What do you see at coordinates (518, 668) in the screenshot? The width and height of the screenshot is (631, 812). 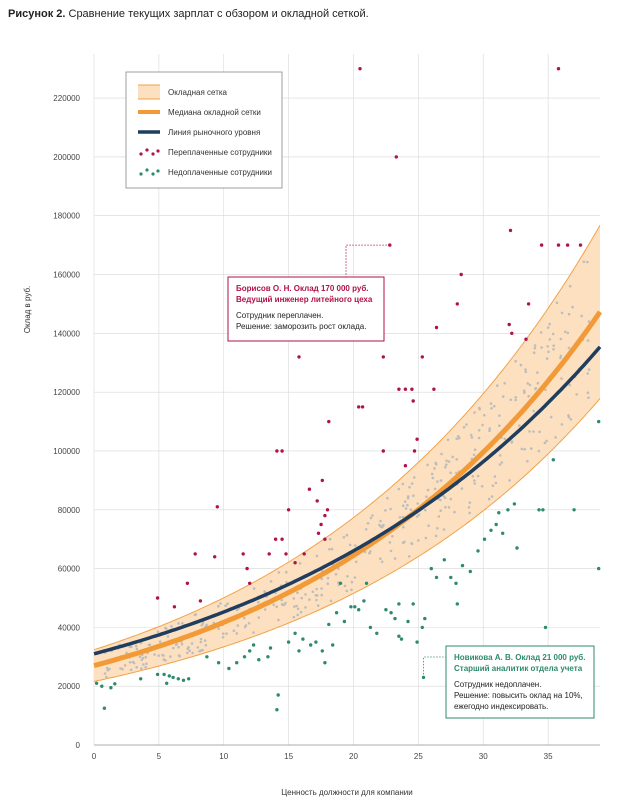 I see `annotation-title: Старший аналитик отдела учета` at bounding box center [518, 668].